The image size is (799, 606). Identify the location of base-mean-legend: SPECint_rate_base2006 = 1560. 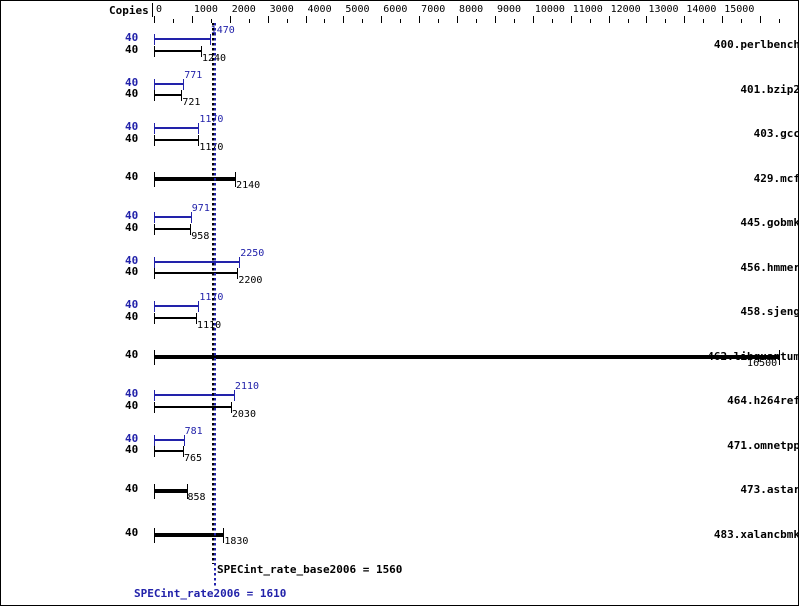
(310, 569).